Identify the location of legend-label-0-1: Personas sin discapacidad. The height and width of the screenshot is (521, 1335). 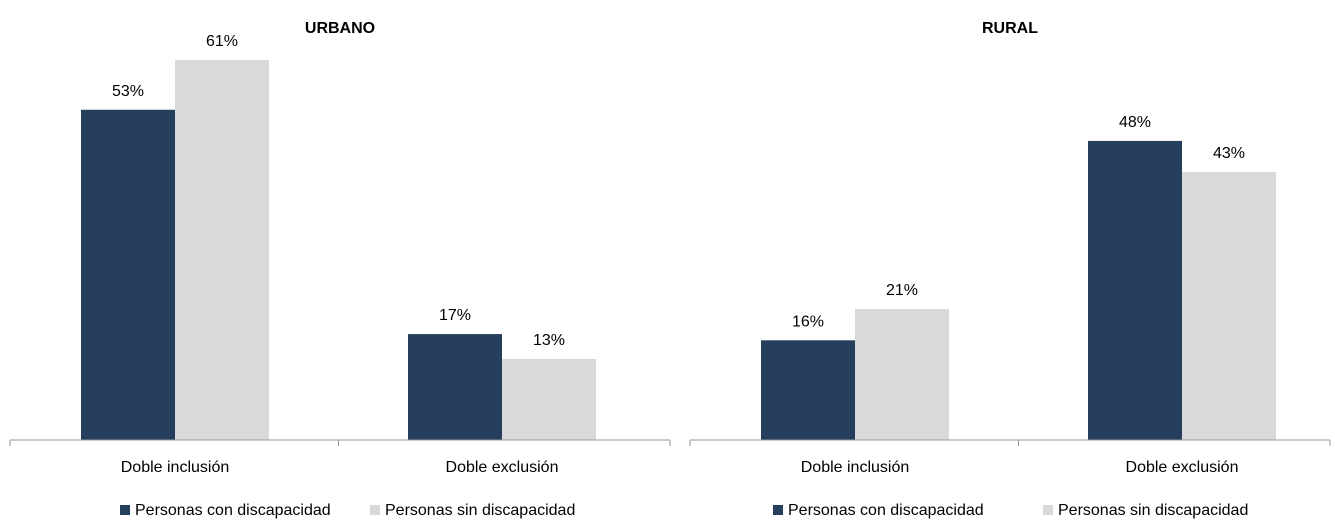
(480, 510).